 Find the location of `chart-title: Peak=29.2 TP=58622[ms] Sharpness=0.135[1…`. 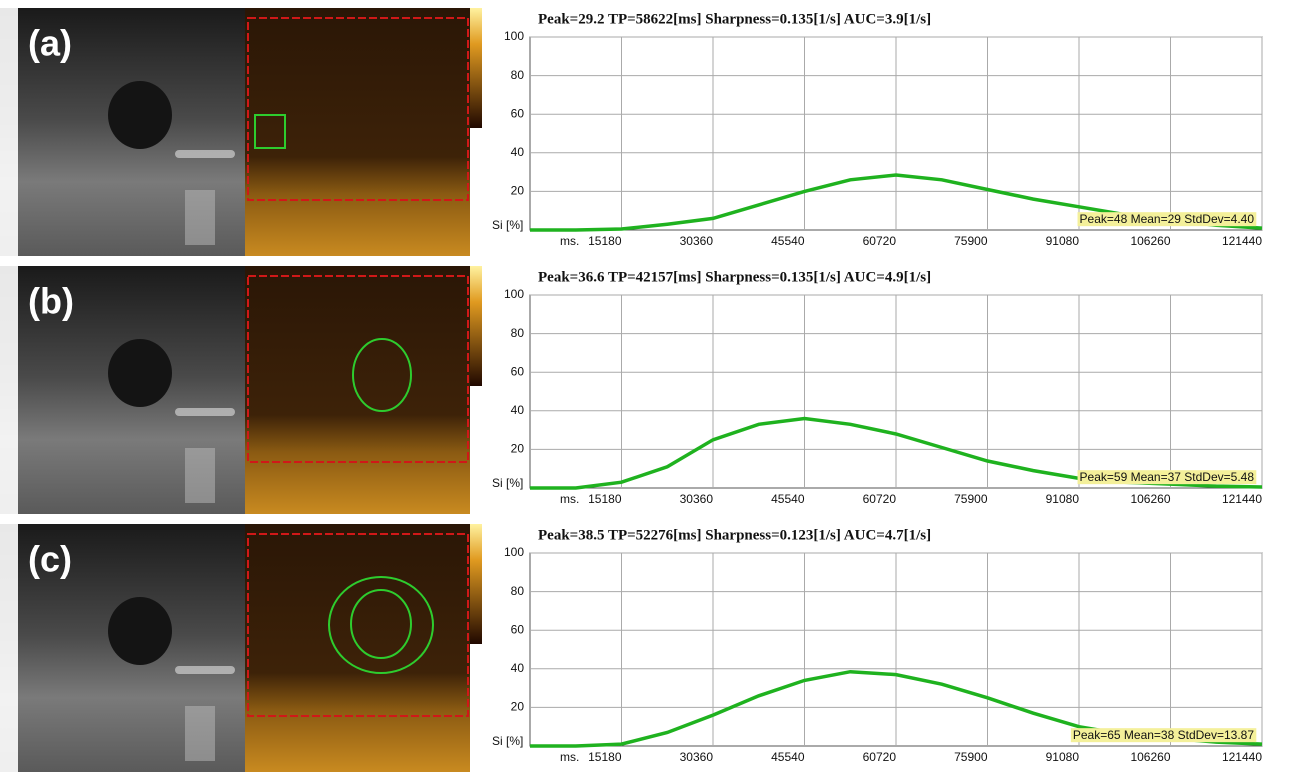

chart-title: Peak=29.2 TP=58622[ms] Sharpness=0.135[1… is located at coordinates (734, 19).